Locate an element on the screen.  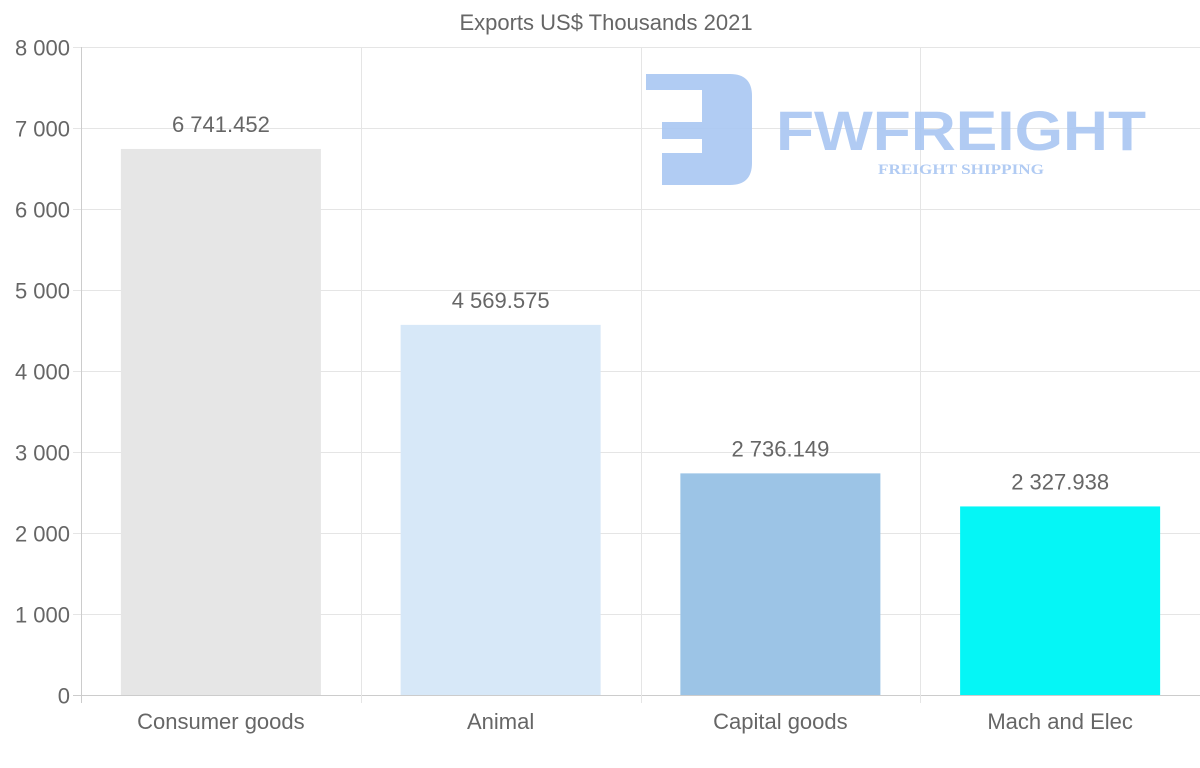
value-label: 2 736.149 is located at coordinates (780, 448).